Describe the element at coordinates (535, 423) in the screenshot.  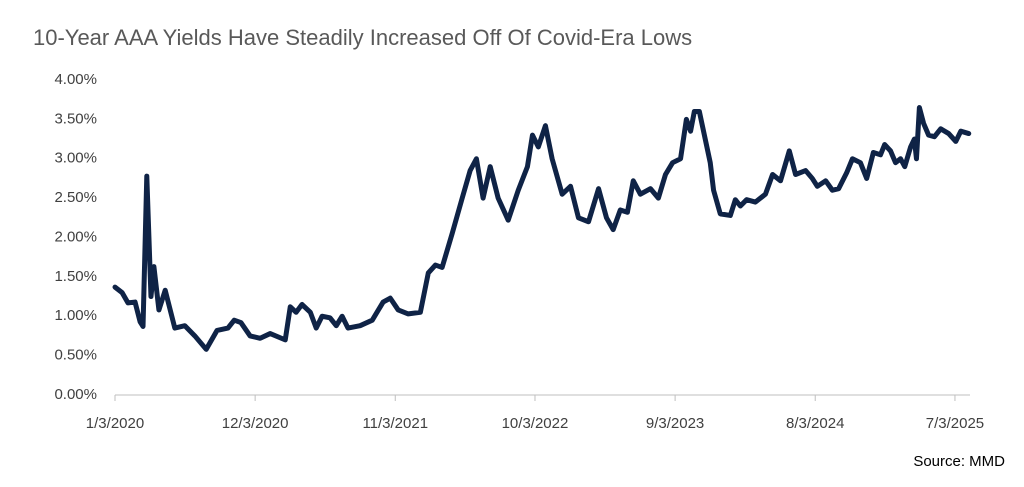
I see `x-tick-label: 10/3/2022` at that location.